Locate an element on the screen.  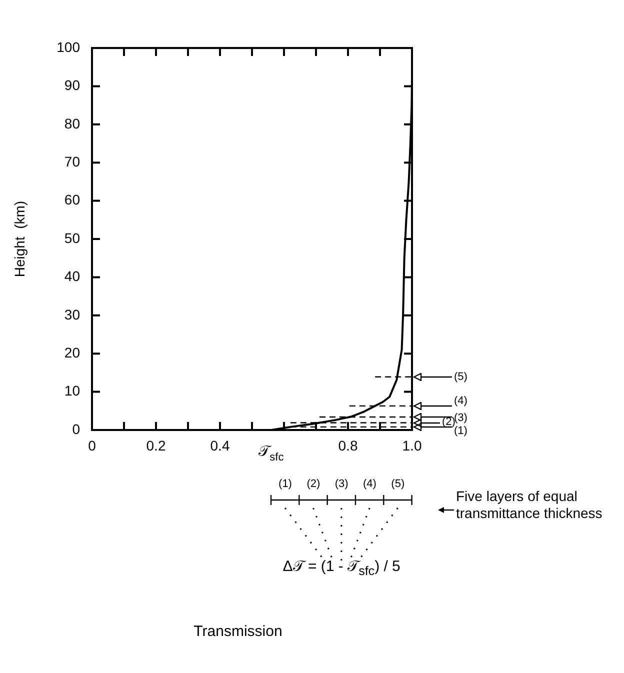
y-tick-label: 50 is located at coordinates (72, 238).